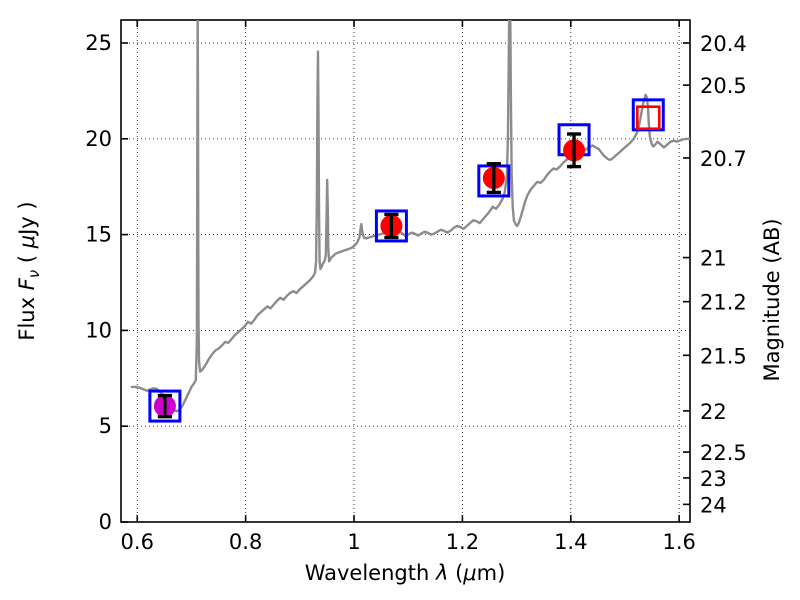 Image resolution: width=800 pixels, height=600 pixels. Describe the element at coordinates (772, 299) in the screenshot. I see `y2-axis-label: Magnitude (AB)` at that location.